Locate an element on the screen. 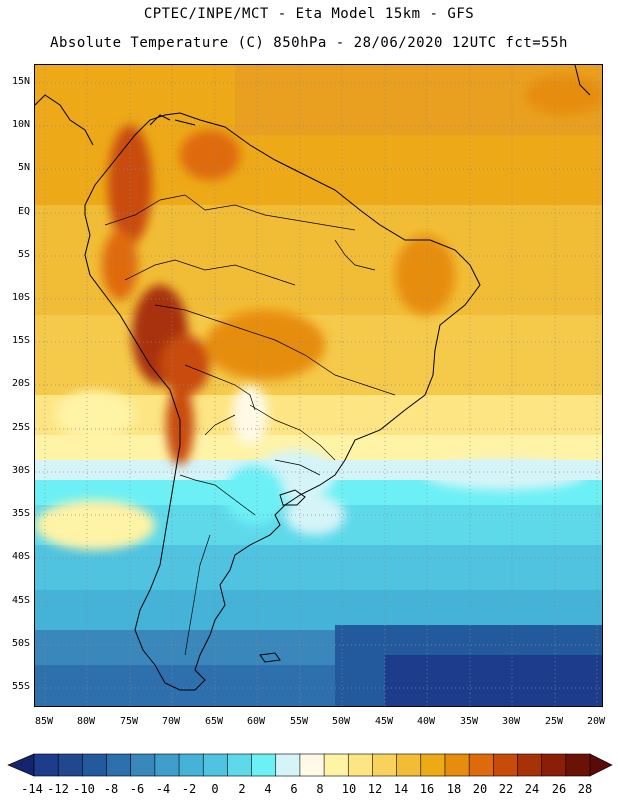 This screenshot has height=800, width=618. lat-label: 50S is located at coordinates (20, 643).